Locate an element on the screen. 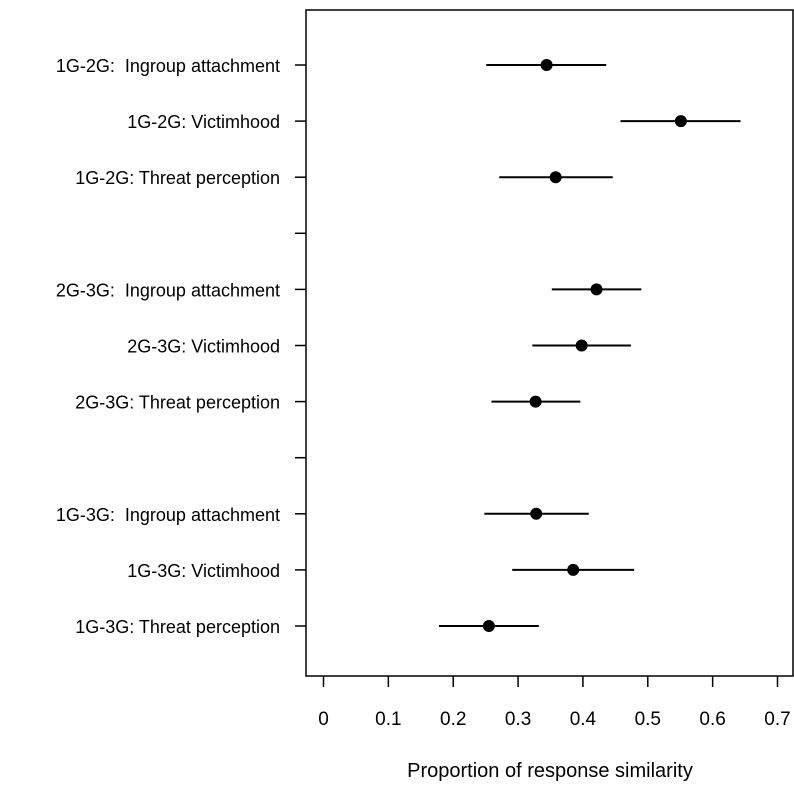 The height and width of the screenshot is (787, 794). y-tick-label: 1G-2G: Victimhood is located at coordinates (203, 122).